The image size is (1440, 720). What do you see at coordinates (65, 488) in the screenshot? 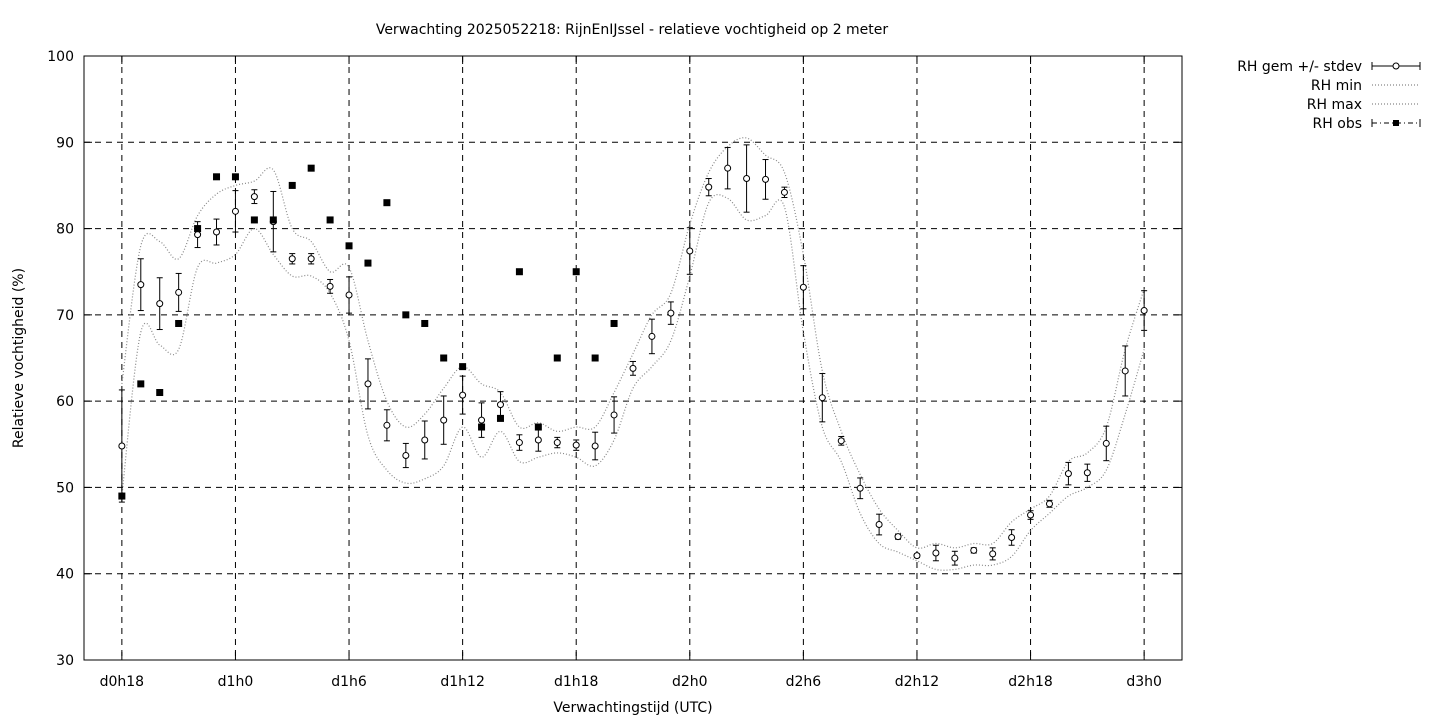
I see `y-tick-label: 50` at bounding box center [65, 488].